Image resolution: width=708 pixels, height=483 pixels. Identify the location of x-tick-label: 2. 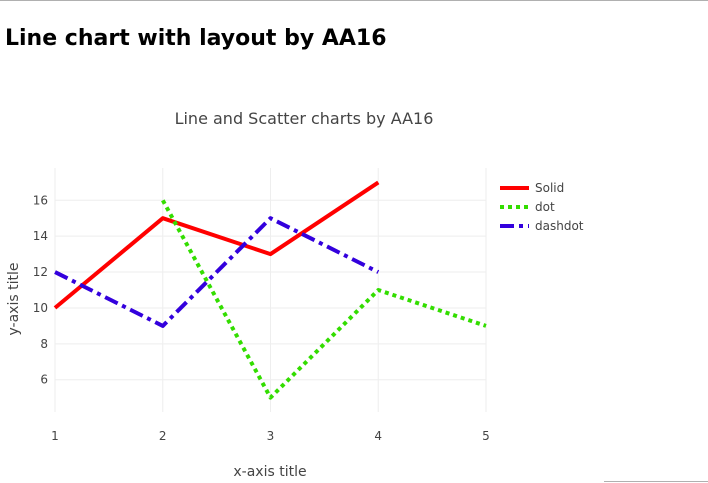
(163, 436).